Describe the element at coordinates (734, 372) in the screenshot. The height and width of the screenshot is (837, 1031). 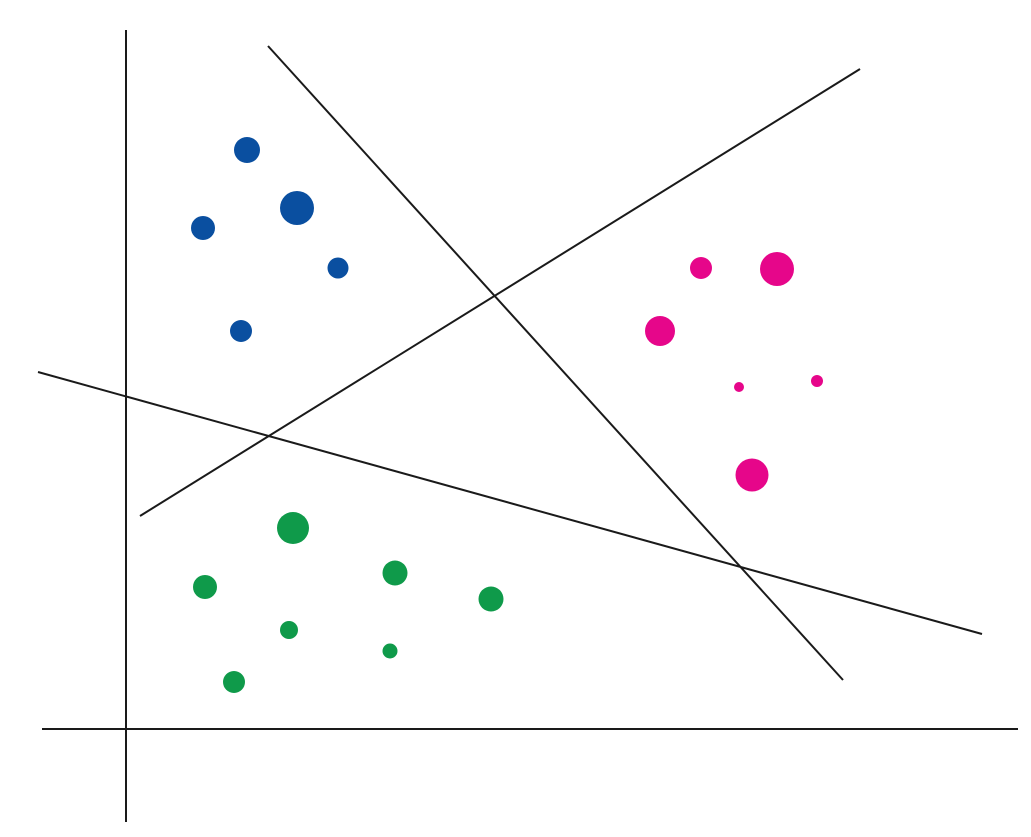
I see `pink-class-points` at that location.